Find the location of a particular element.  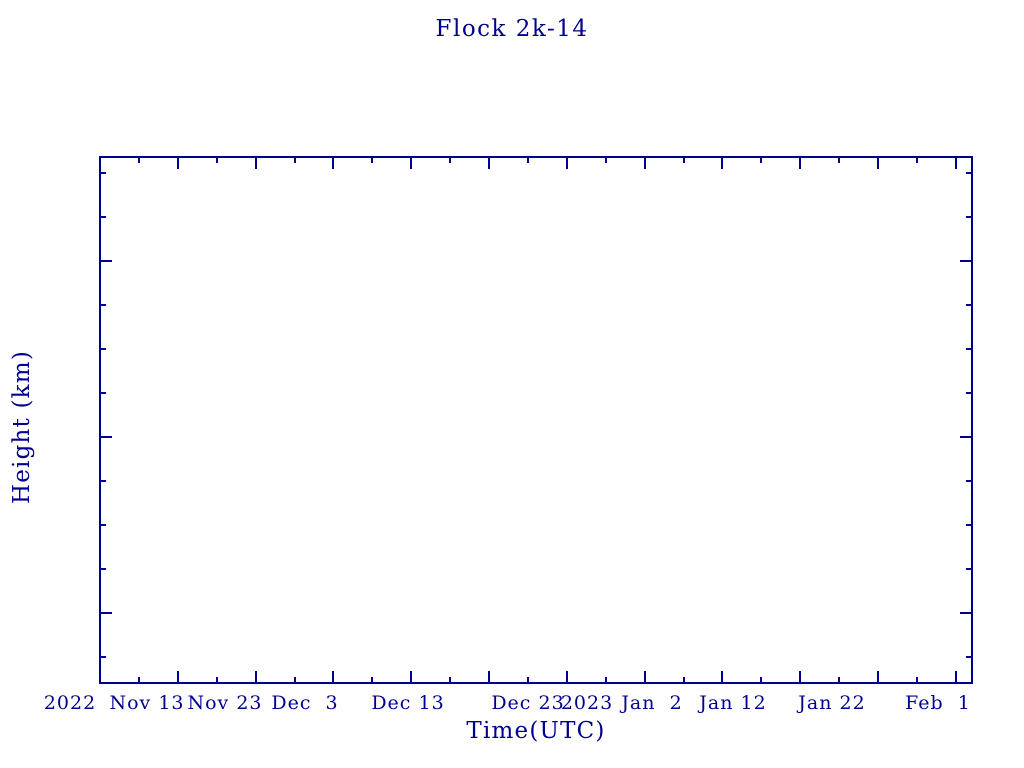

y-axis-title: Height (km) is located at coordinates (22, 427).